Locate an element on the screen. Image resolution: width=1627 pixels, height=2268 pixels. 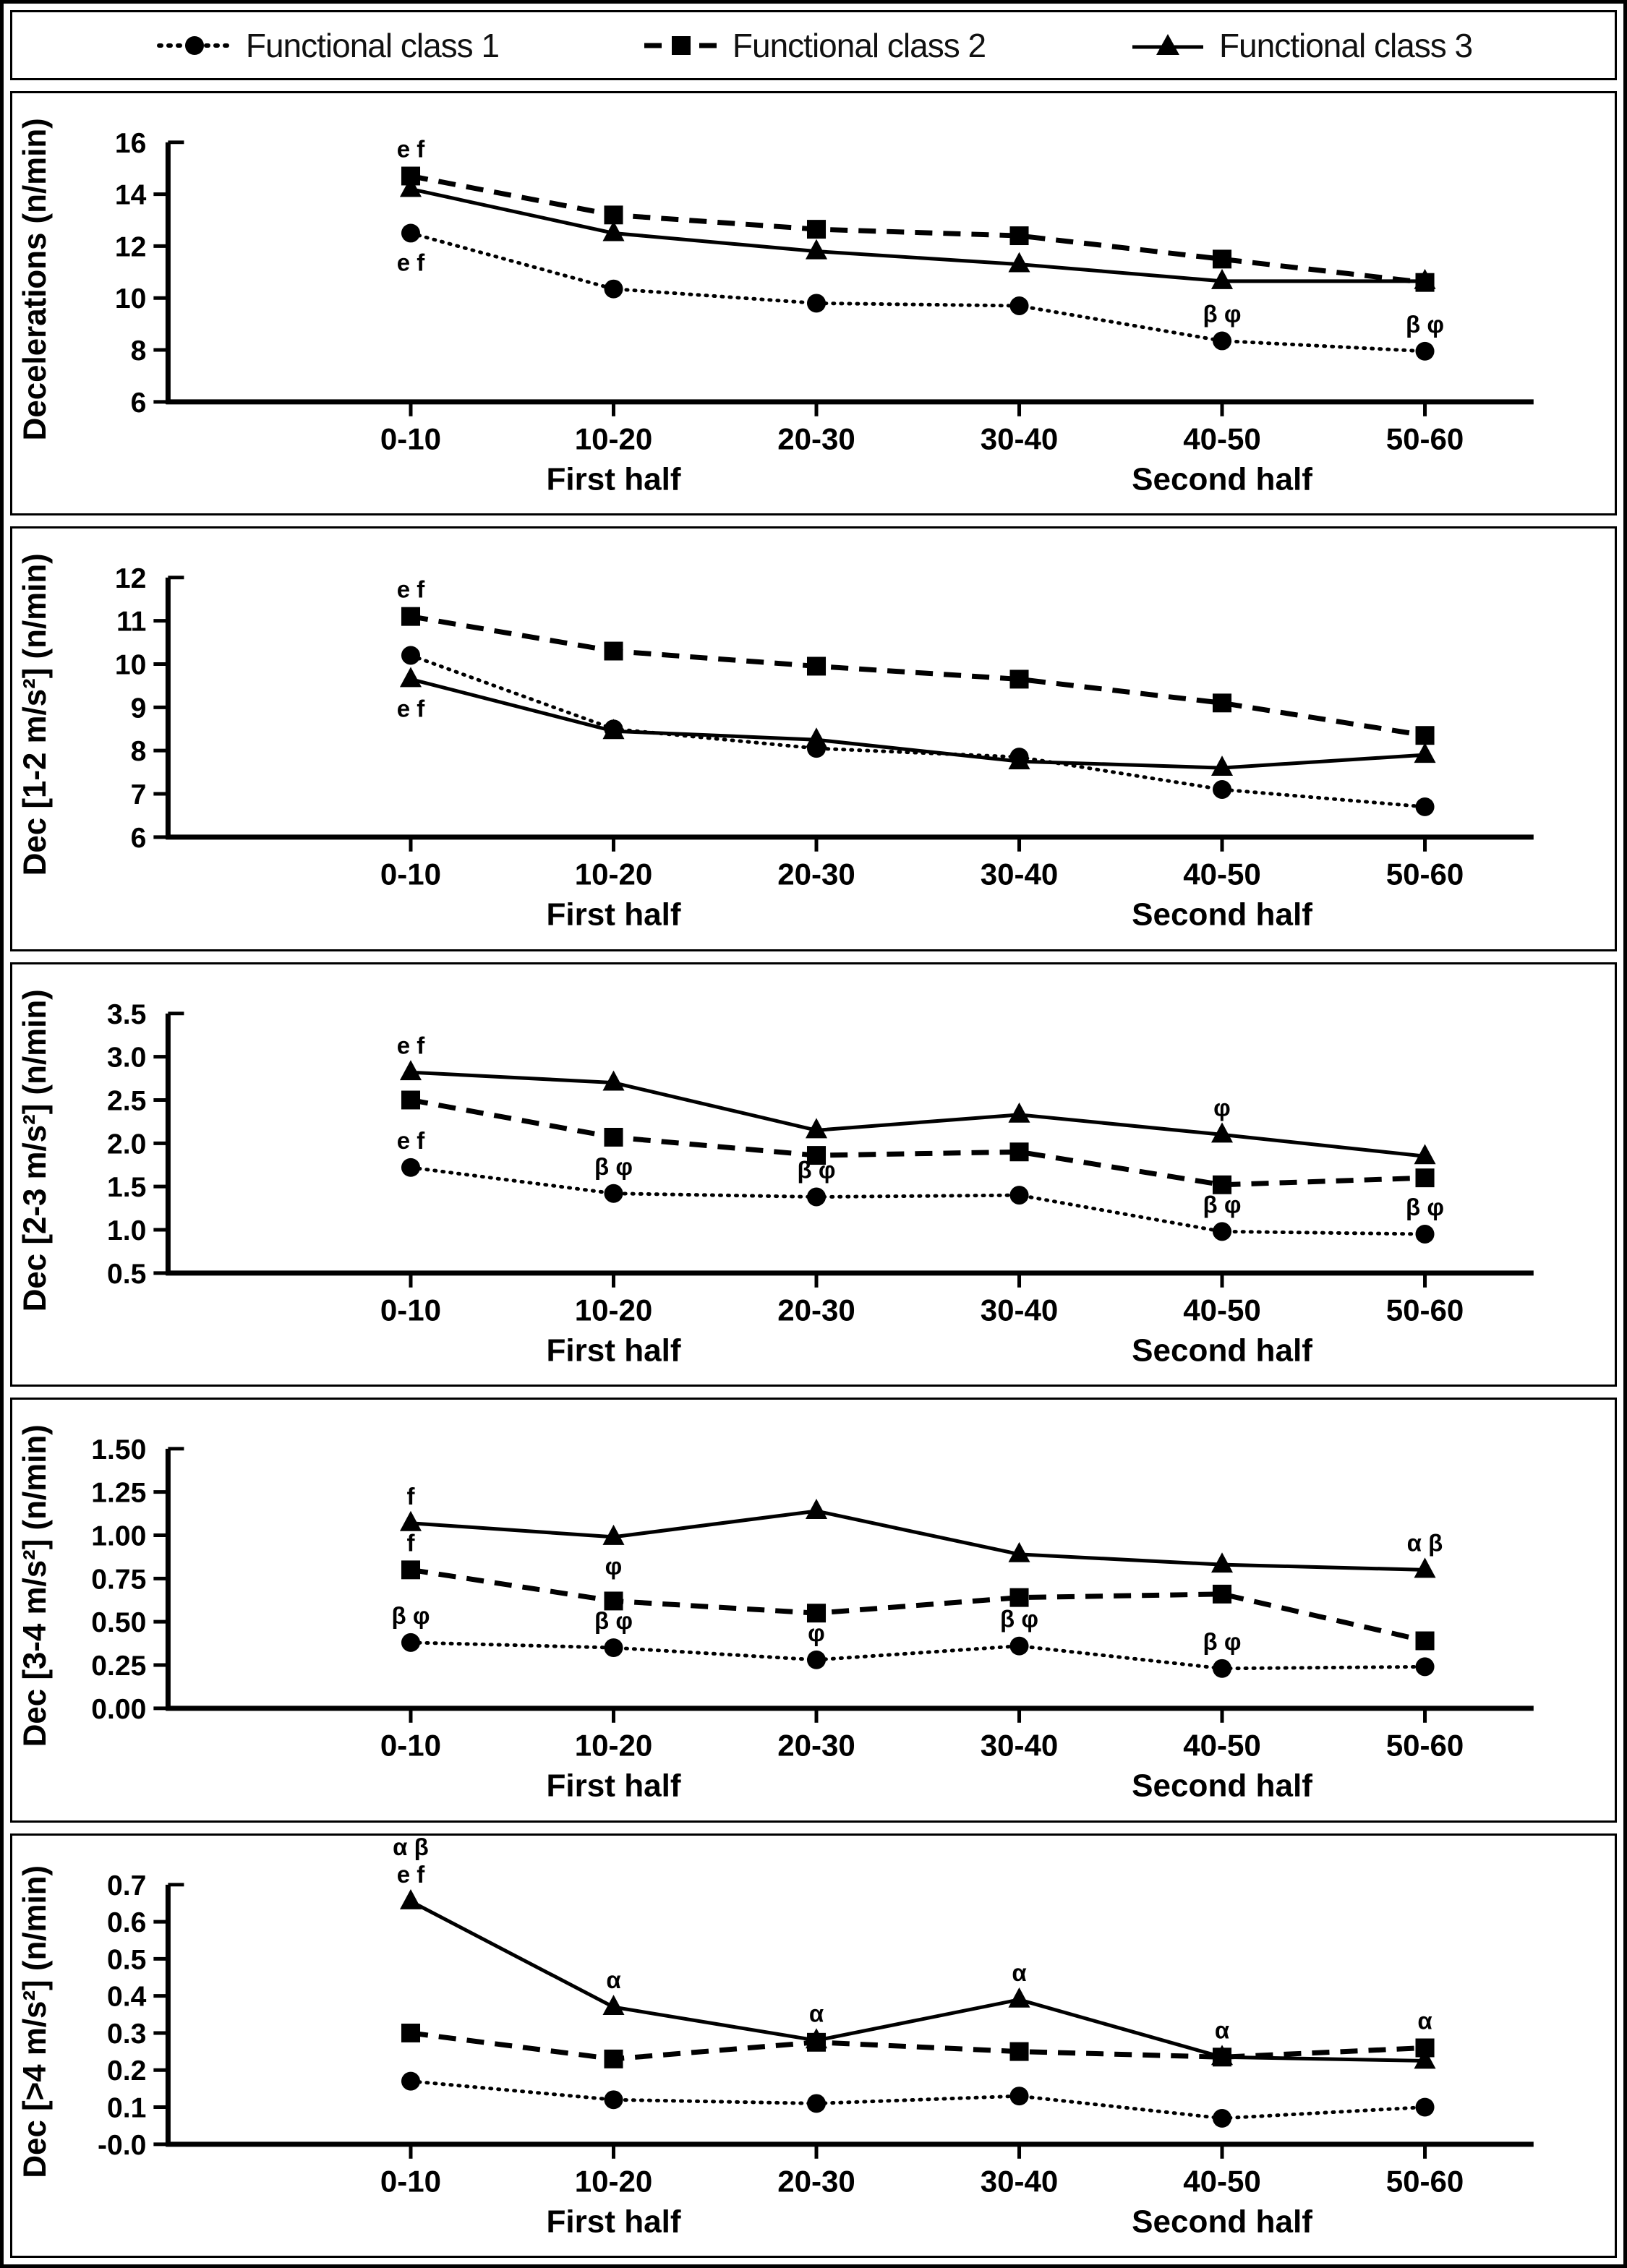
legend-label-functional-class-1: Functional class 1 is located at coordinates (373, 45).